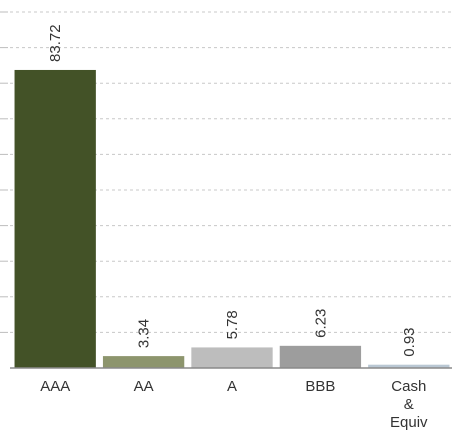 Image resolution: width=454 pixels, height=437 pixels. What do you see at coordinates (232, 357) in the screenshot?
I see `bar-a` at bounding box center [232, 357].